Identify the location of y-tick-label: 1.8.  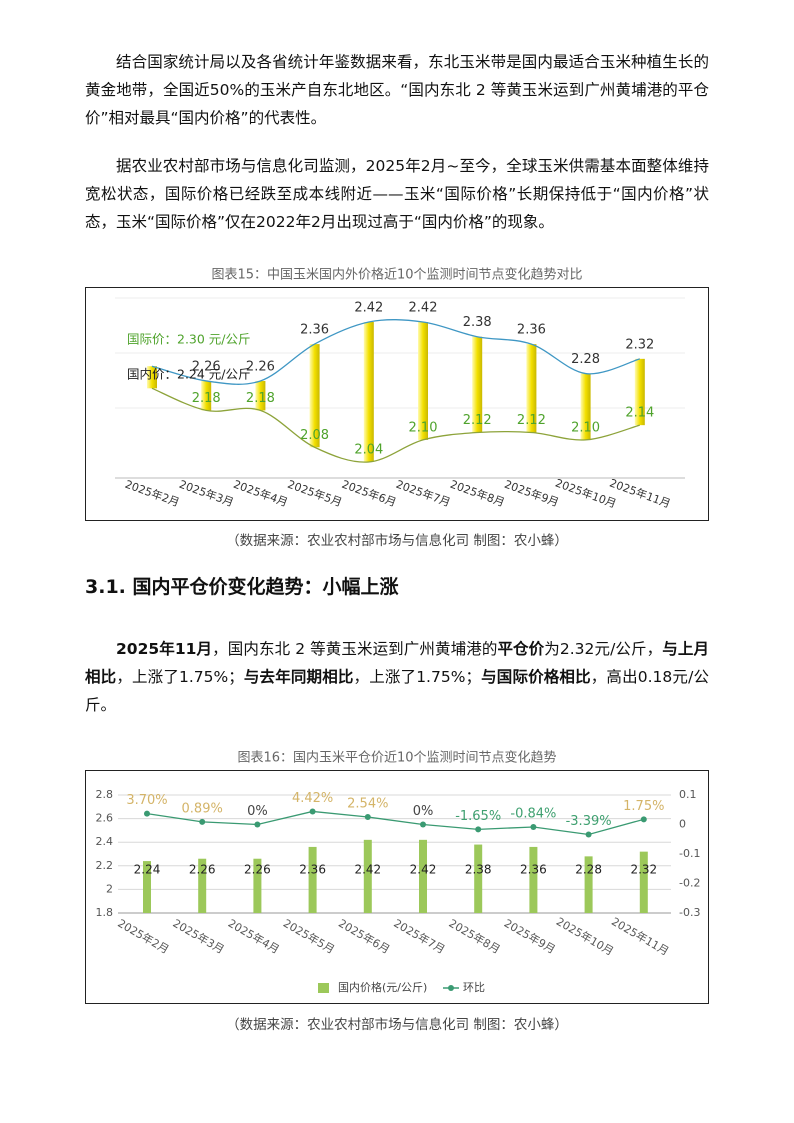
(105, 912).